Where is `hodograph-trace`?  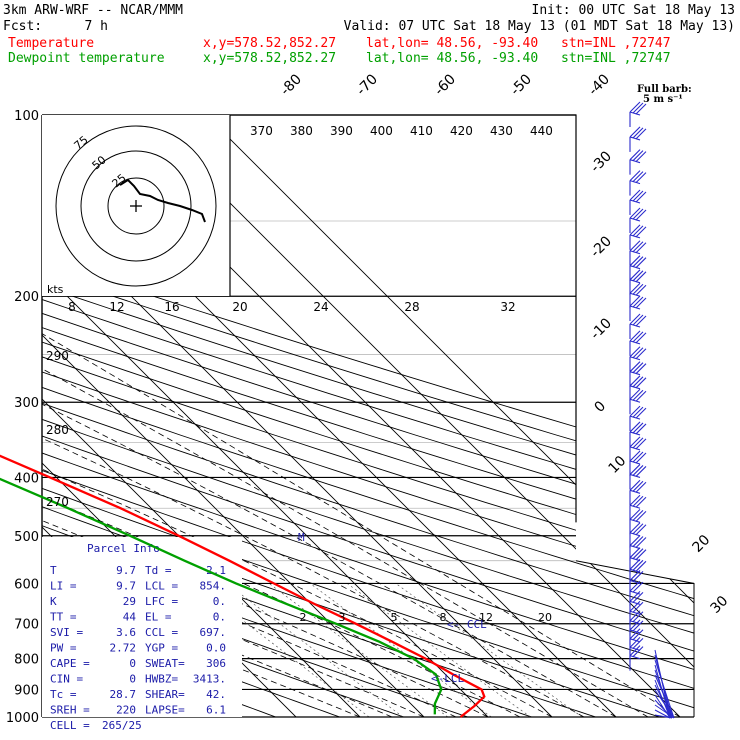
hodograph-trace is located at coordinates (162, 200).